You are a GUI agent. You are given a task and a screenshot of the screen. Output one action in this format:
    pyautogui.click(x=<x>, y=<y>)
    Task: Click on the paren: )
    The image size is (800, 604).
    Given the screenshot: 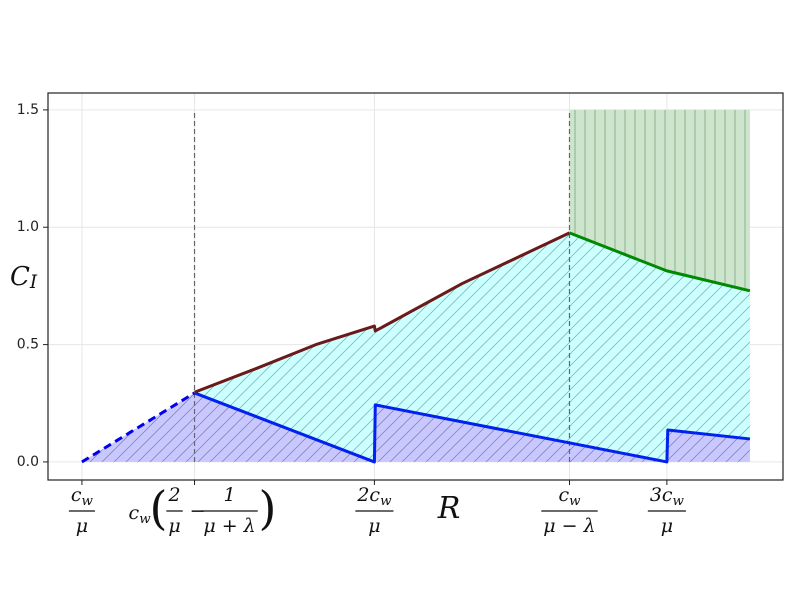 What is the action you would take?
    pyautogui.click(x=268, y=508)
    